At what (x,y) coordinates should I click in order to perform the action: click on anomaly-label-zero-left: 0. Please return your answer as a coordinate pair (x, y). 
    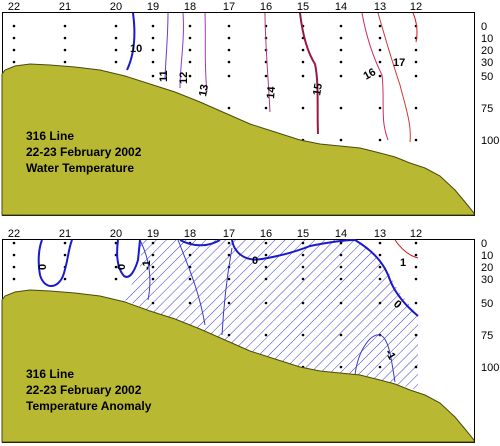
    Looking at the image, I should click on (43, 267).